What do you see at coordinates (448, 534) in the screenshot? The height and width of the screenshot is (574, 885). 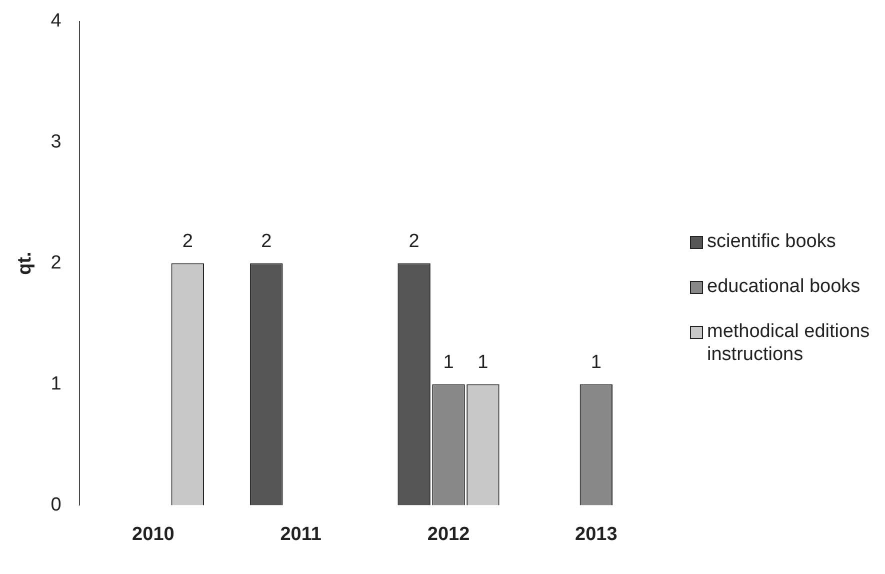 I see `x-tick-label: 2012` at bounding box center [448, 534].